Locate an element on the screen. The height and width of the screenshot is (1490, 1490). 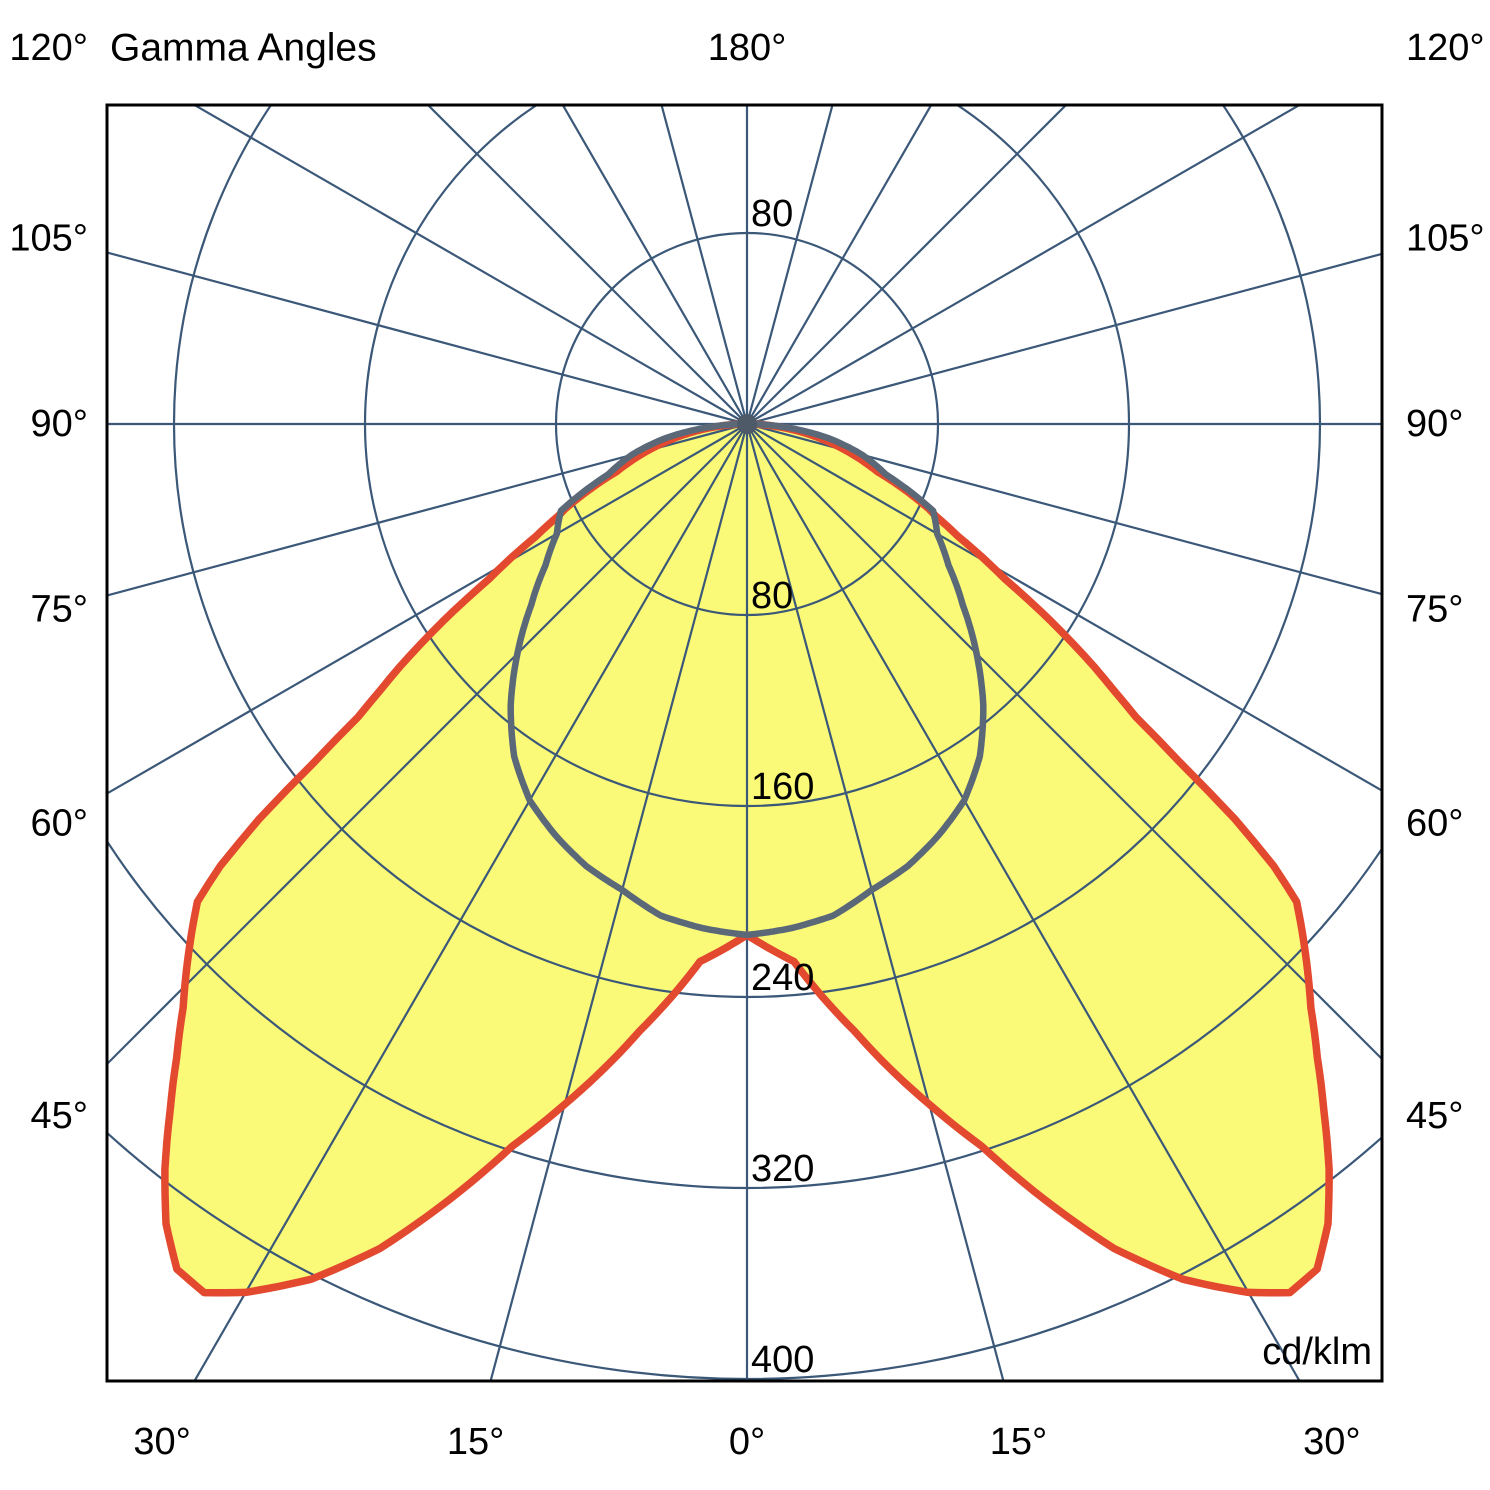
angle-label-right-90: 90° is located at coordinates (1434, 424).